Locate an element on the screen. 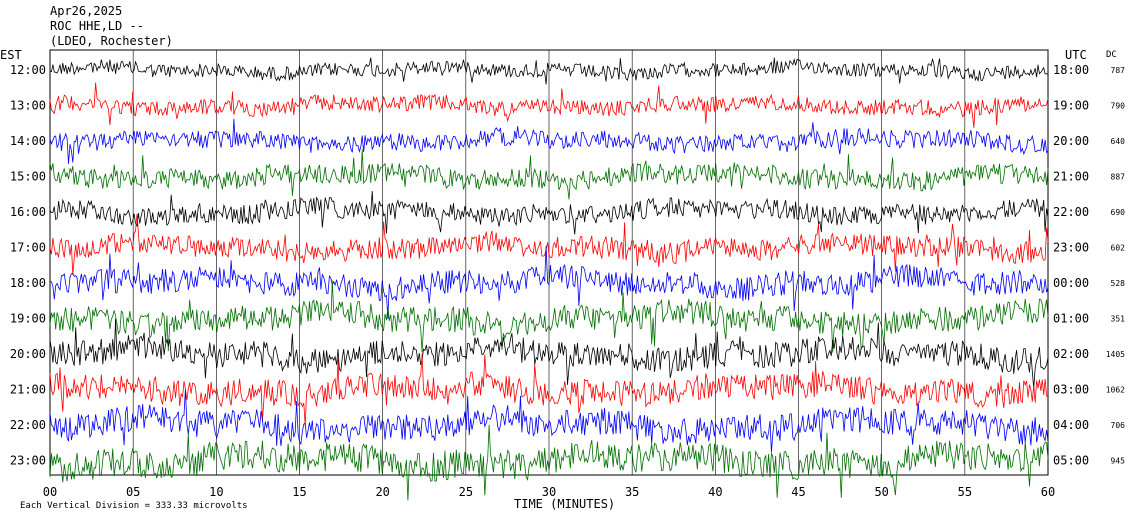 Image resolution: width=1130 pixels, height=519 pixels. dc-row-value: 1405 is located at coordinates (1115, 354).